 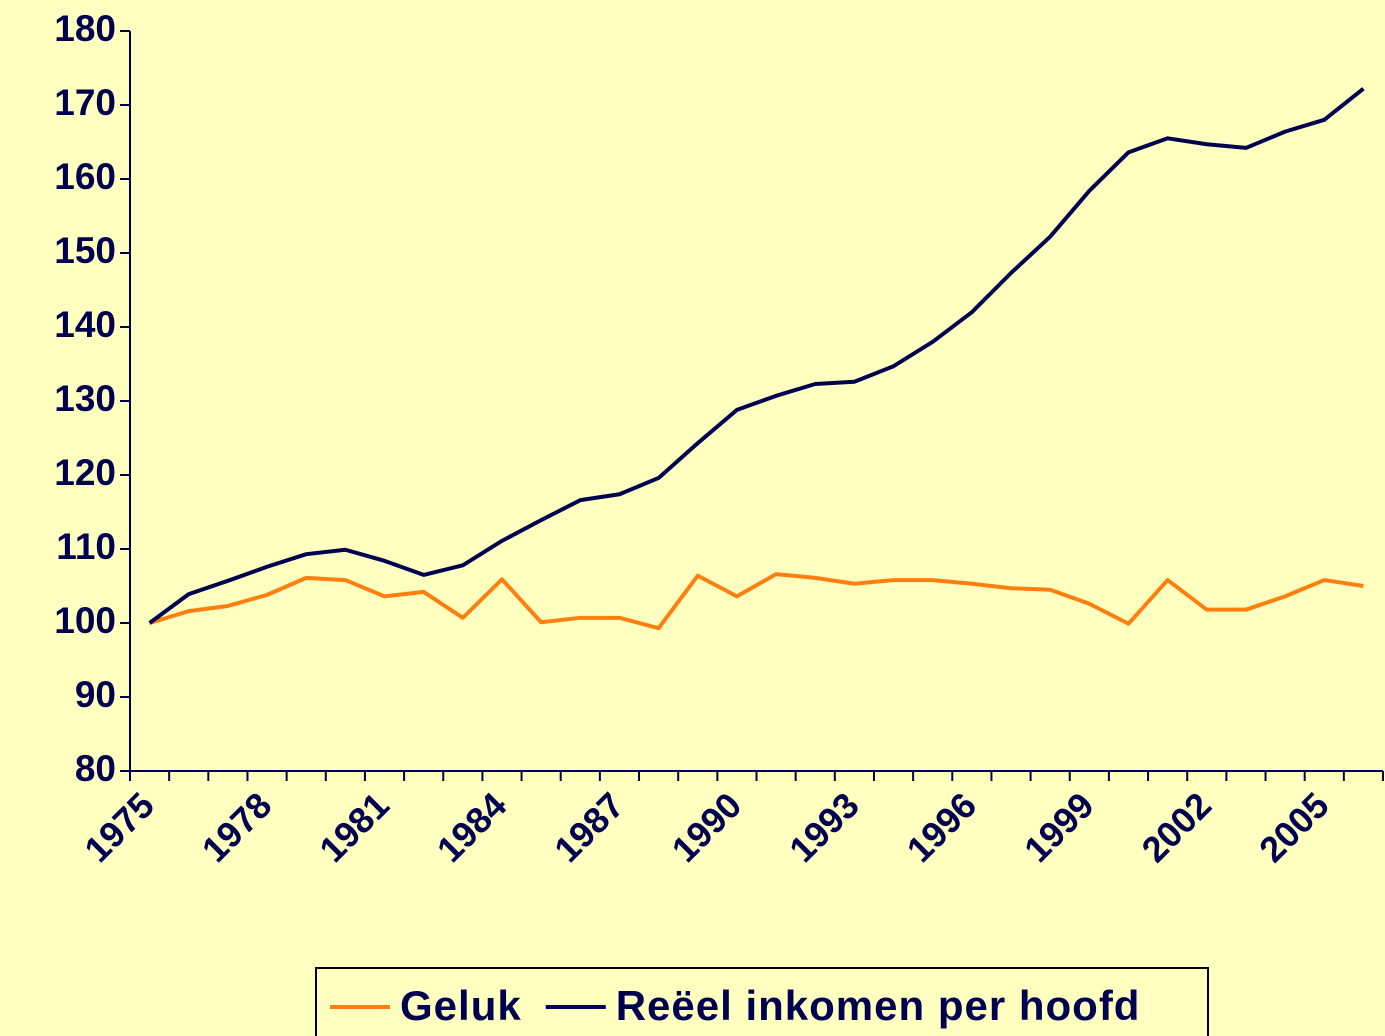 What do you see at coordinates (85, 176) in the screenshot?
I see `y-tick-label: 160` at bounding box center [85, 176].